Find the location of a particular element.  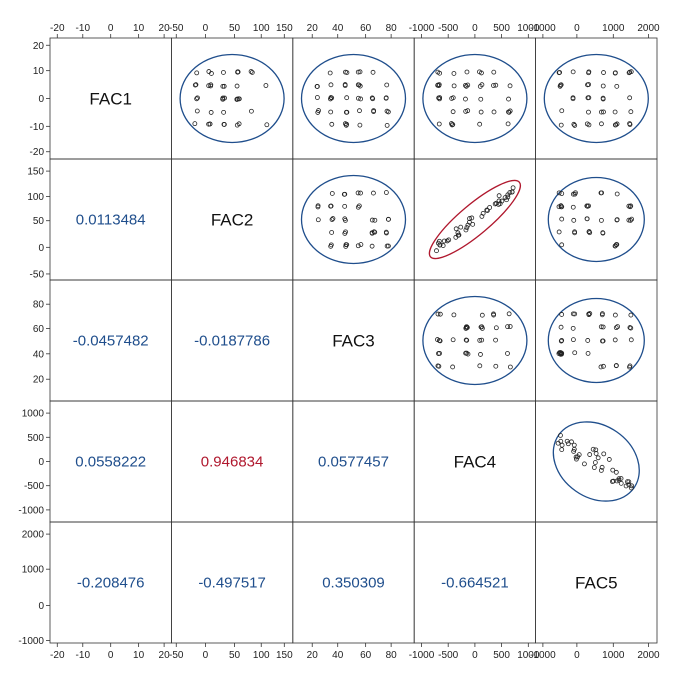

bottom-tick-label: 60 is located at coordinates (366, 655).